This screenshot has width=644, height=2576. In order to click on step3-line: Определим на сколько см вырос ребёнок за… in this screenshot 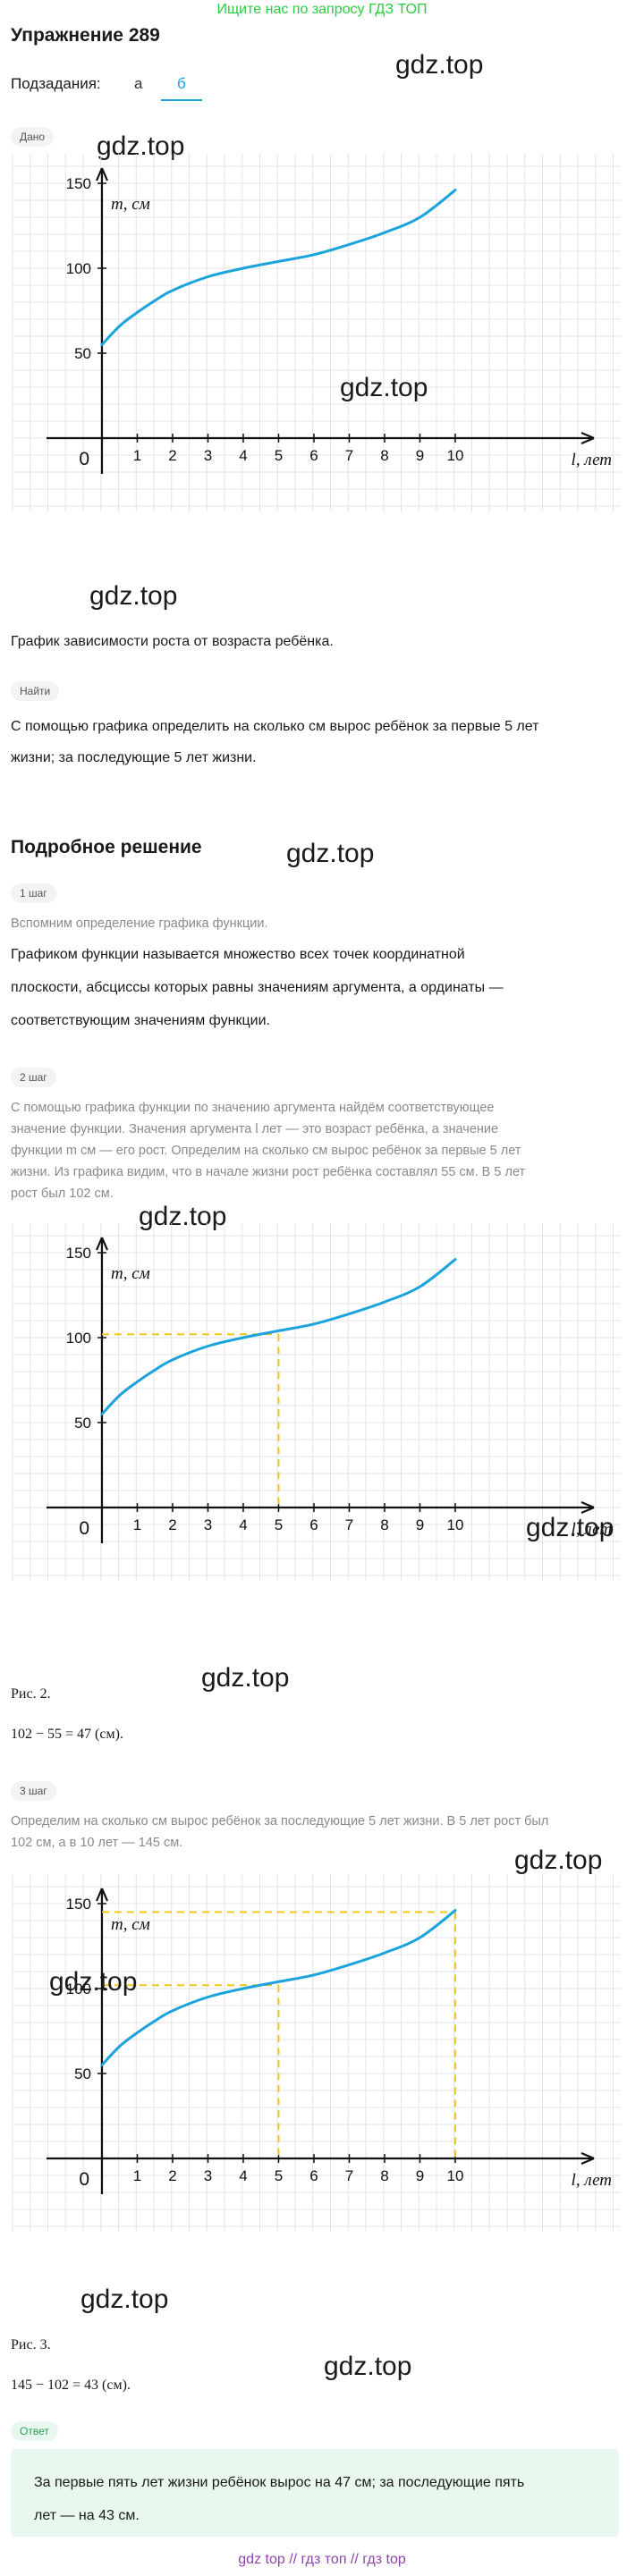, I will do `click(280, 1821)`.